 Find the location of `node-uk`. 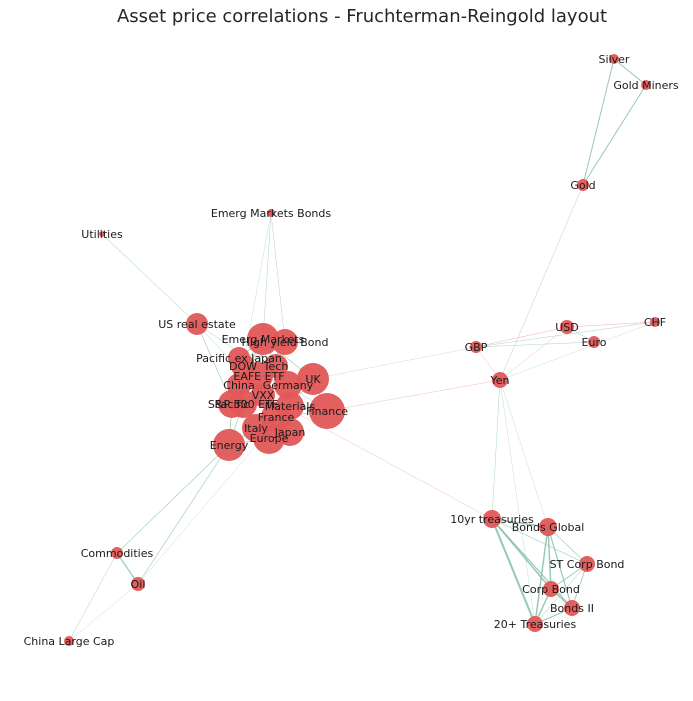

node-uk is located at coordinates (313, 379).